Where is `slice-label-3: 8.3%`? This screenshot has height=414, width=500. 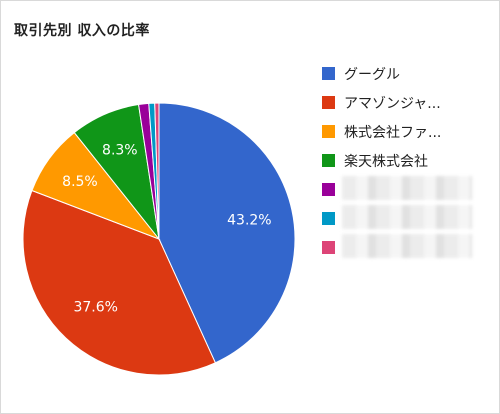
slice-label-3: 8.3% is located at coordinates (120, 150).